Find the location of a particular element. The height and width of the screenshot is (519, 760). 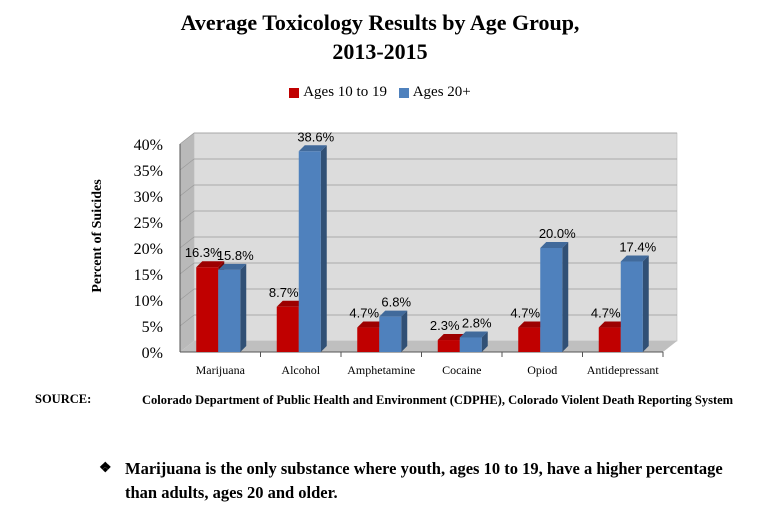

legend-label-adult: Ages 20+ is located at coordinates (441, 92).